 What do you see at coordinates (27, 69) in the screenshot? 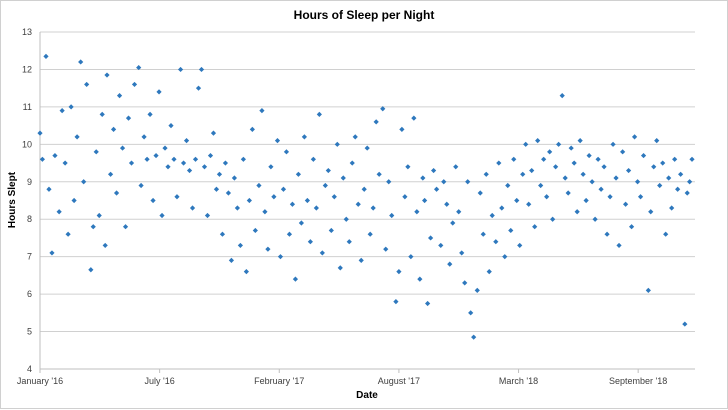
I see `y-tick-label: 12` at bounding box center [27, 69].